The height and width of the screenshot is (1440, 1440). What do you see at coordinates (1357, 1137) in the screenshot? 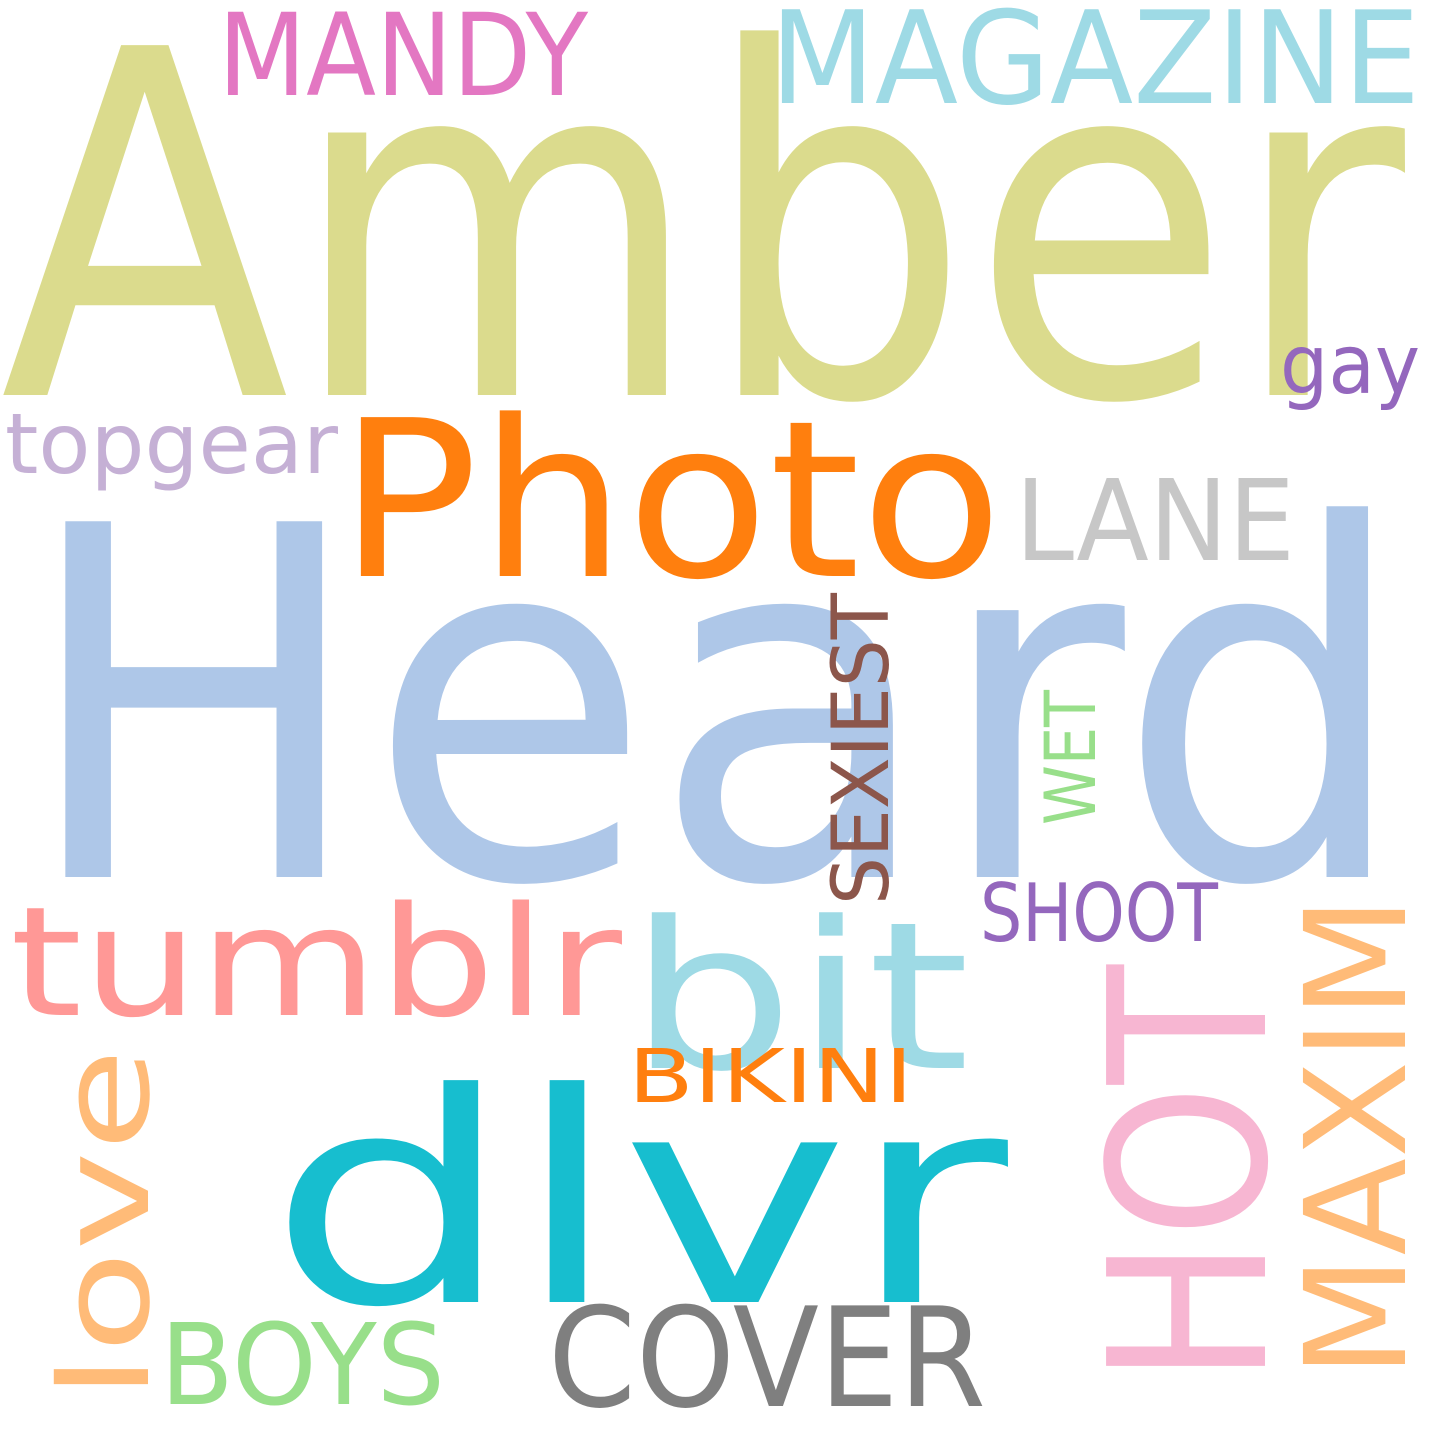
I see `word-maxim: MAXIM` at bounding box center [1357, 1137].